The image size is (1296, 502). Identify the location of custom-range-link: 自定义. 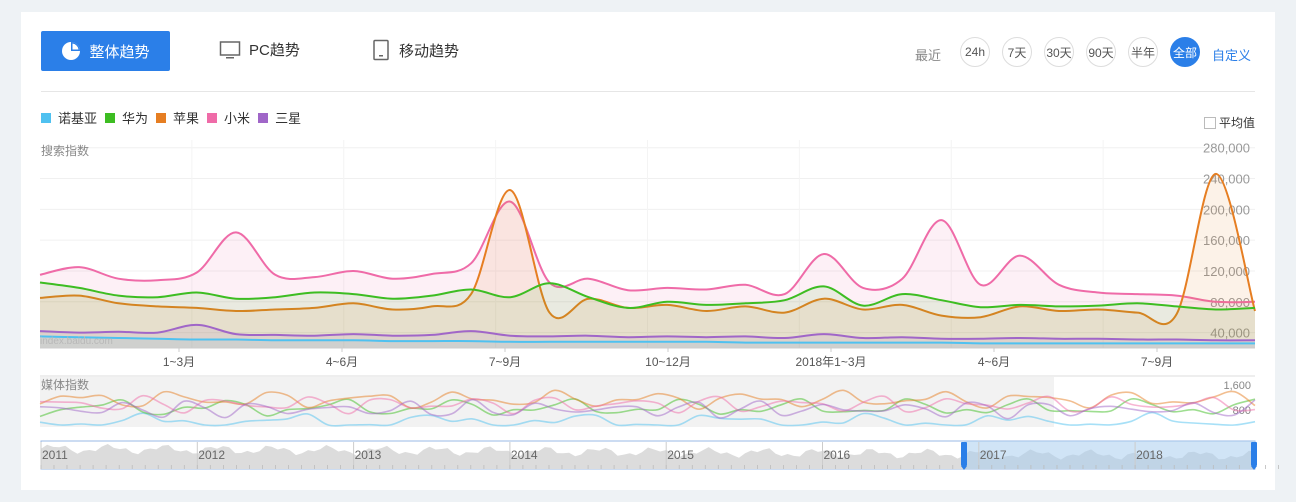
(1232, 55).